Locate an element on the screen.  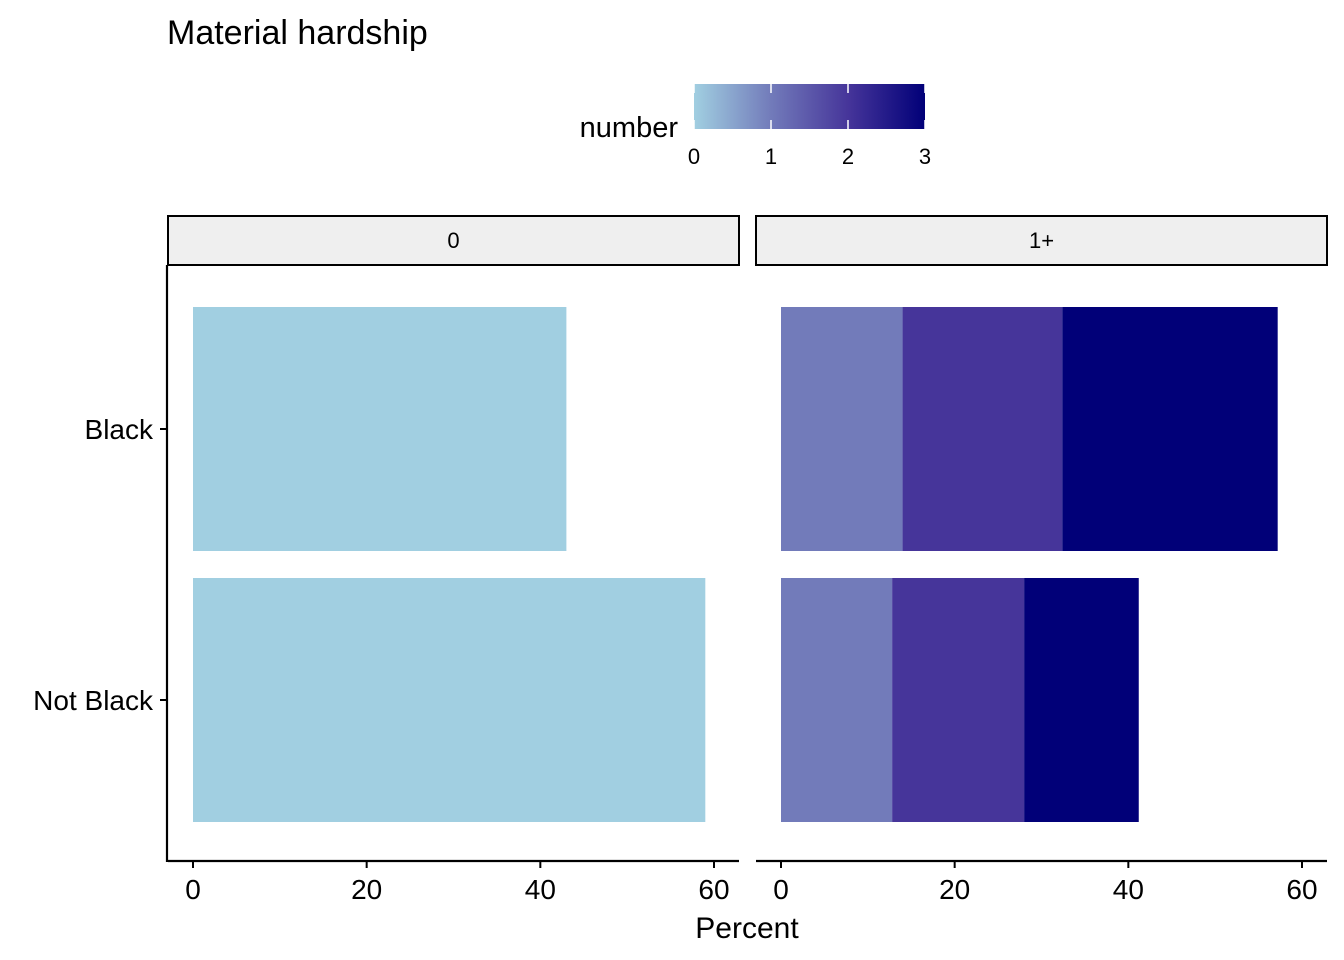
facet-strip-label: 1+ is located at coordinates (1041, 240).